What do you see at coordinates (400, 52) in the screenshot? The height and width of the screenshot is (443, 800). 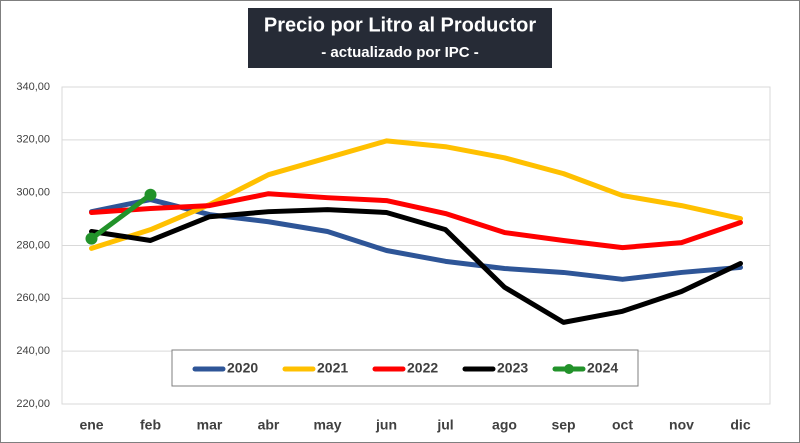 I see `chart-subtitle: - actualizado por IPC -` at bounding box center [400, 52].